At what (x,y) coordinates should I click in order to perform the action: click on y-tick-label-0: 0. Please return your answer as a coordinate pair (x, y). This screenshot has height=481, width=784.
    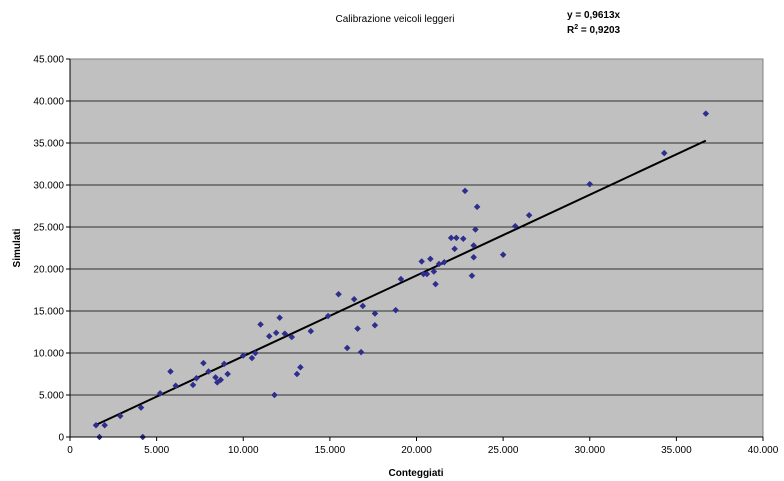
    Looking at the image, I should click on (61, 438).